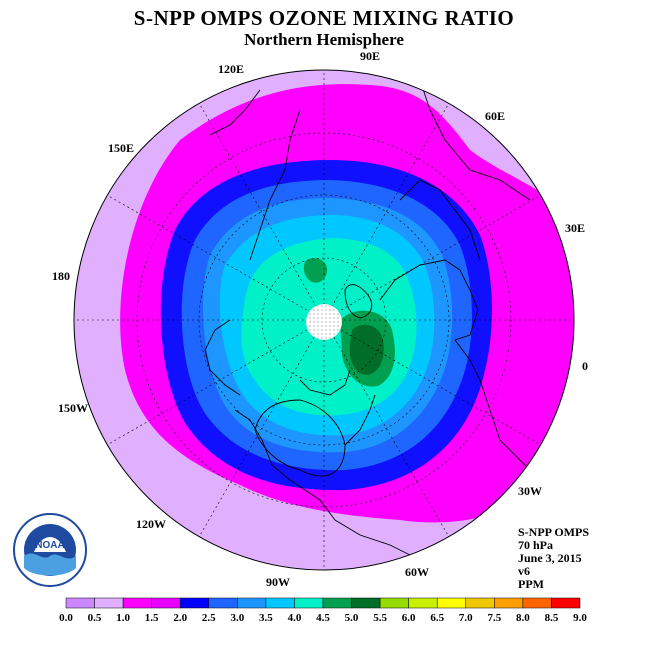 This screenshot has width=648, height=648. I want to click on info-date: June 3, 2015, so click(550, 558).